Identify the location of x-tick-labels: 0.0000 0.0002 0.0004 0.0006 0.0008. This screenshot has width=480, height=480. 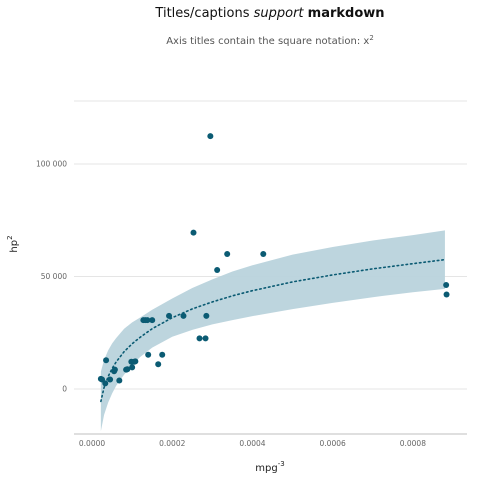
(252, 443).